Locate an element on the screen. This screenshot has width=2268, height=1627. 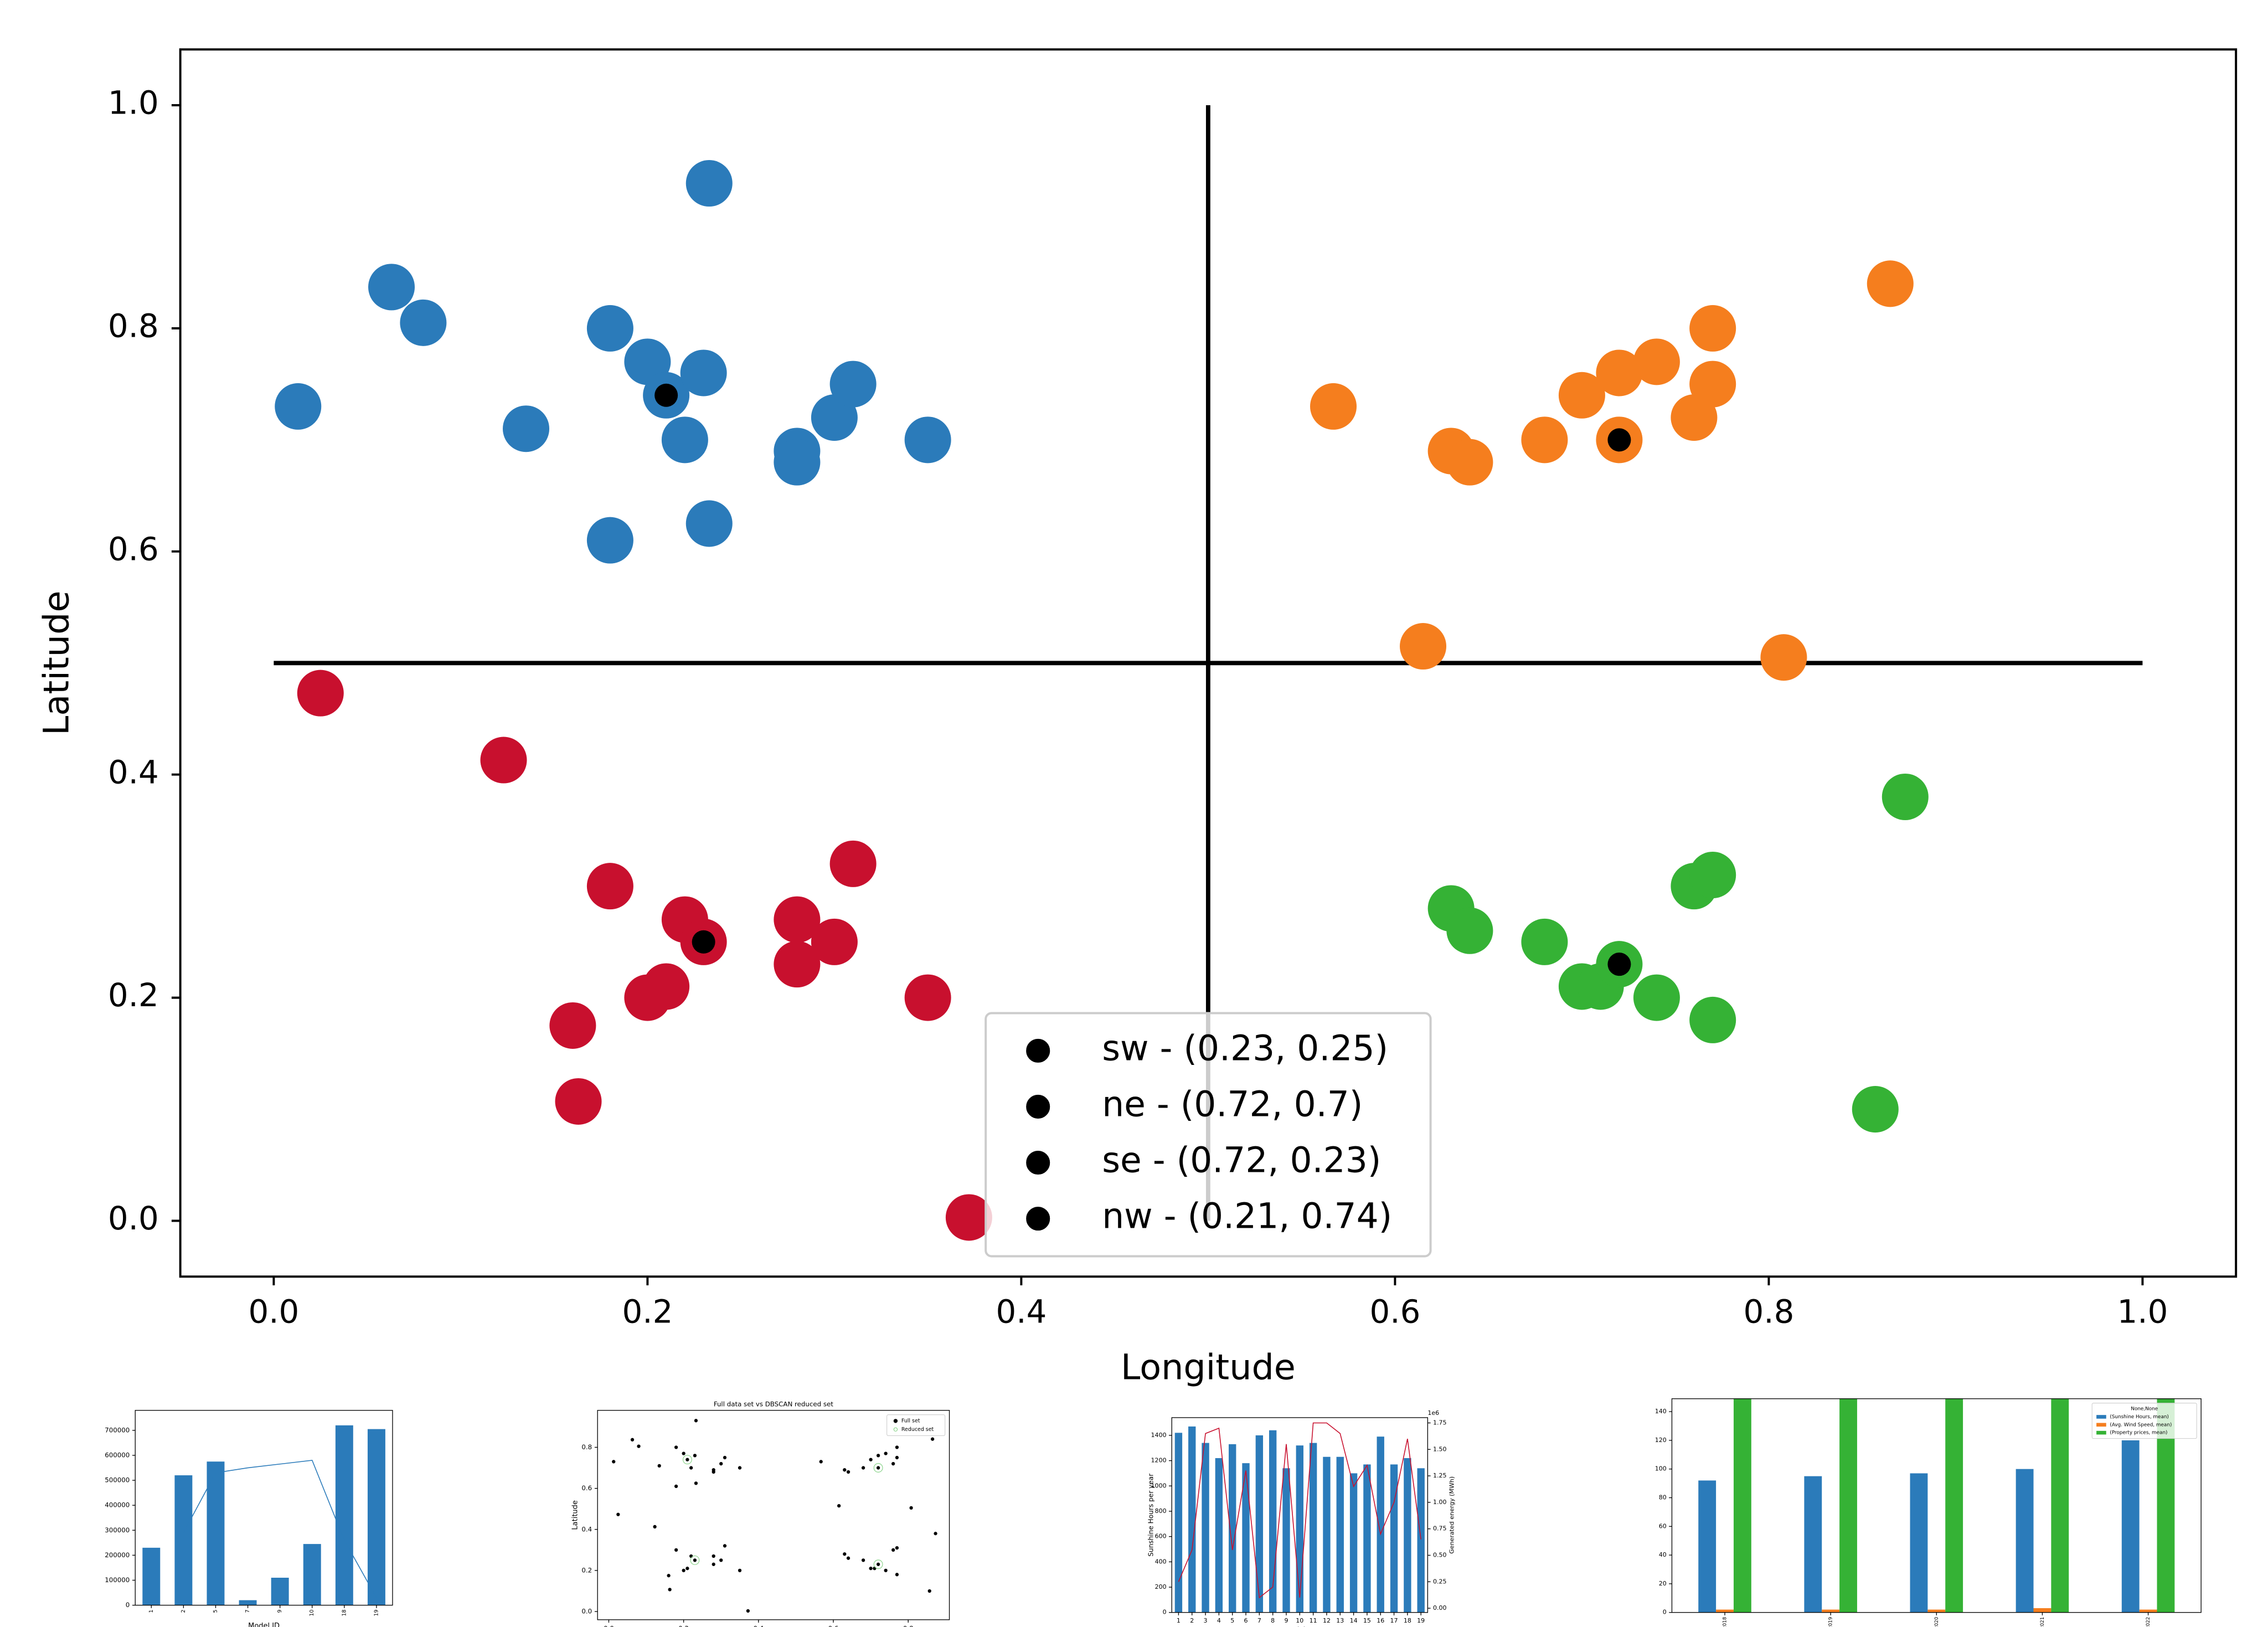
x-tick-label: 0.8 is located at coordinates (908, 1625).